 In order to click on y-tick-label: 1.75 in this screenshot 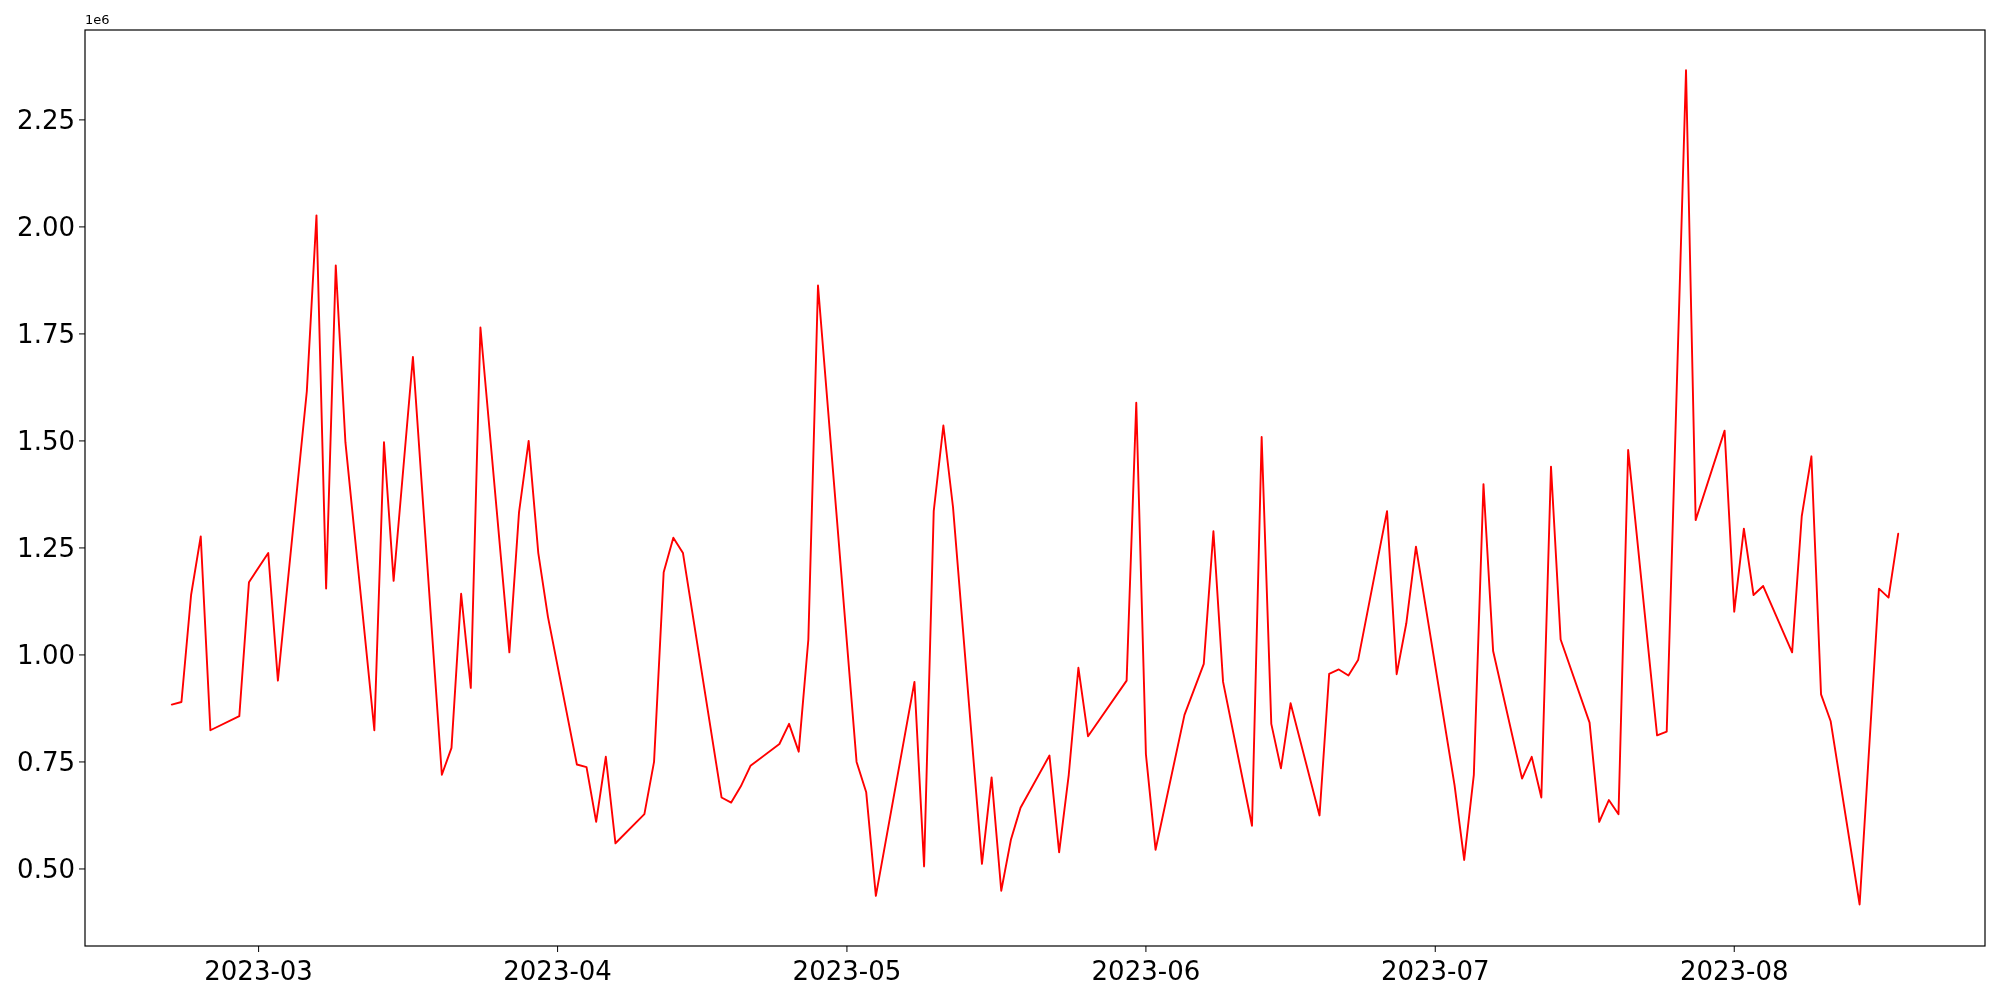, I will do `click(46, 334)`.